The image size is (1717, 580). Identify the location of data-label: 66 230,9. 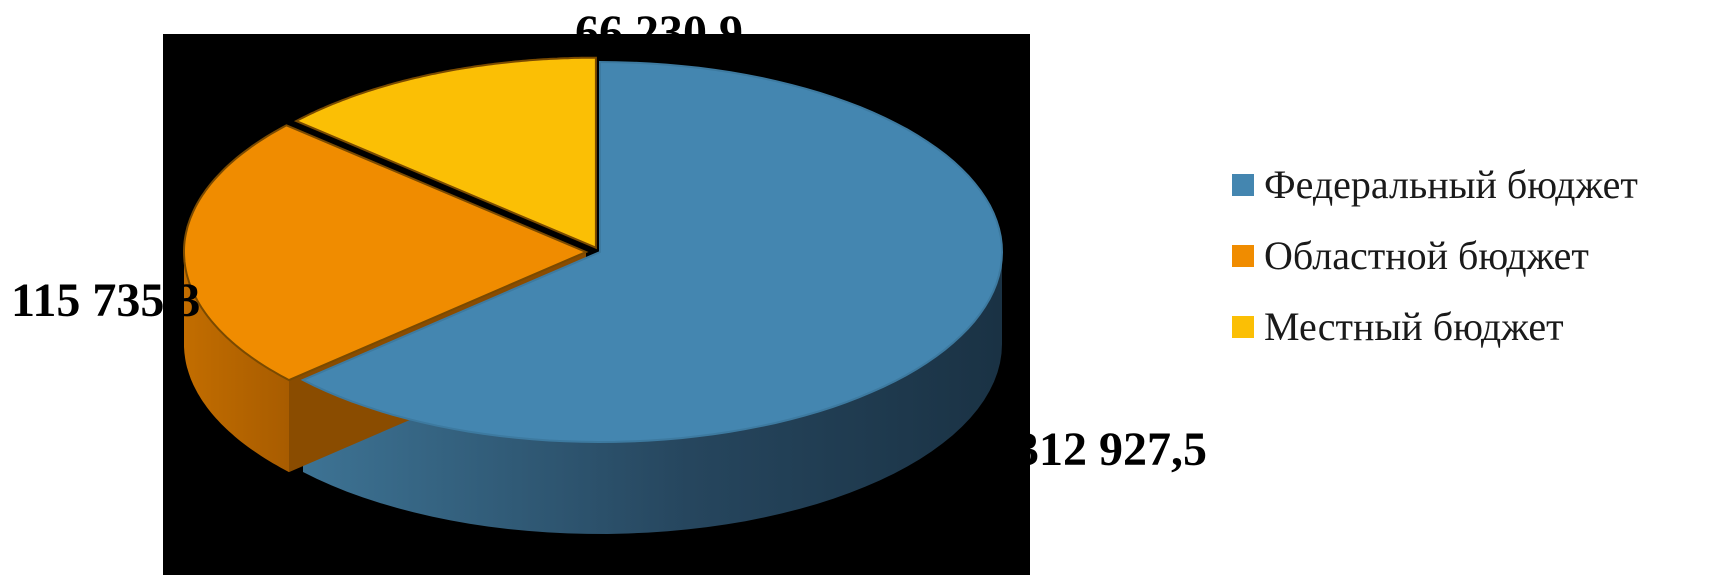
(659, 32).